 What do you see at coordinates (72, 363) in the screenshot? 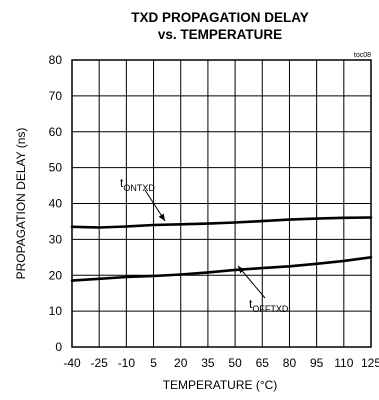
I see `x-tick-label: -40` at bounding box center [72, 363].